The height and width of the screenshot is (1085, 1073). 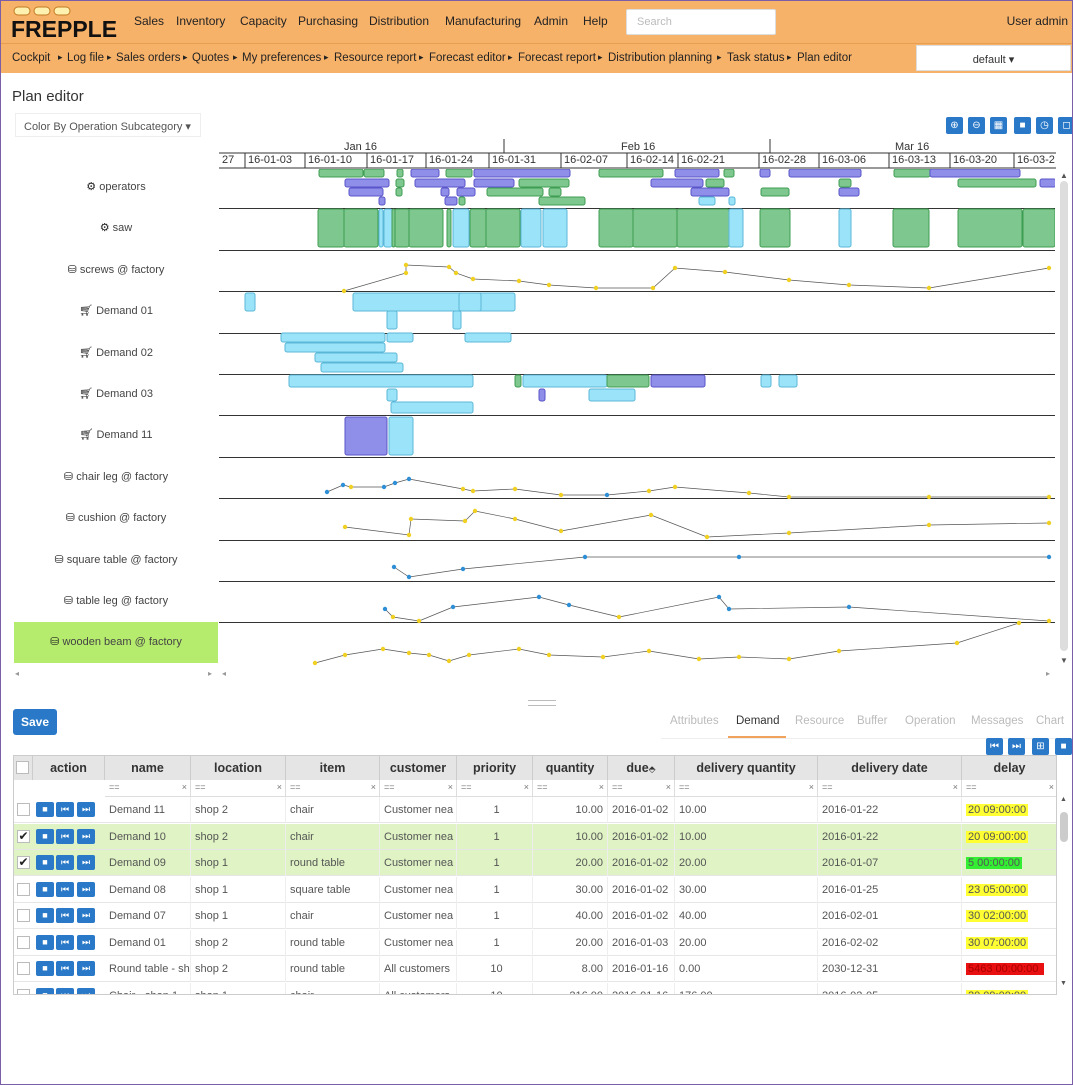 What do you see at coordinates (551, 21) in the screenshot?
I see `nav-admin: Admin` at bounding box center [551, 21].